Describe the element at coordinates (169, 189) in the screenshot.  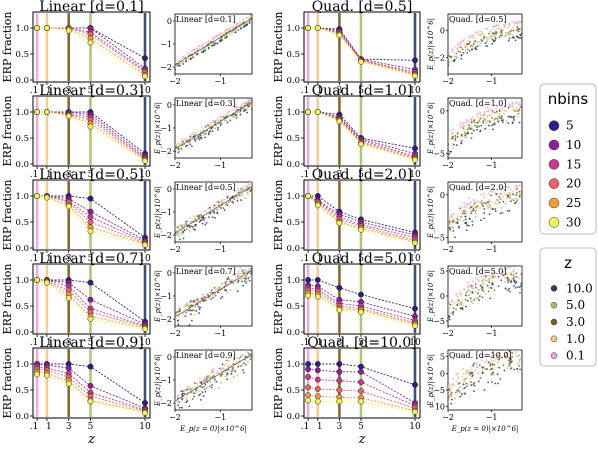
I see `y-tick-label: 0` at that location.